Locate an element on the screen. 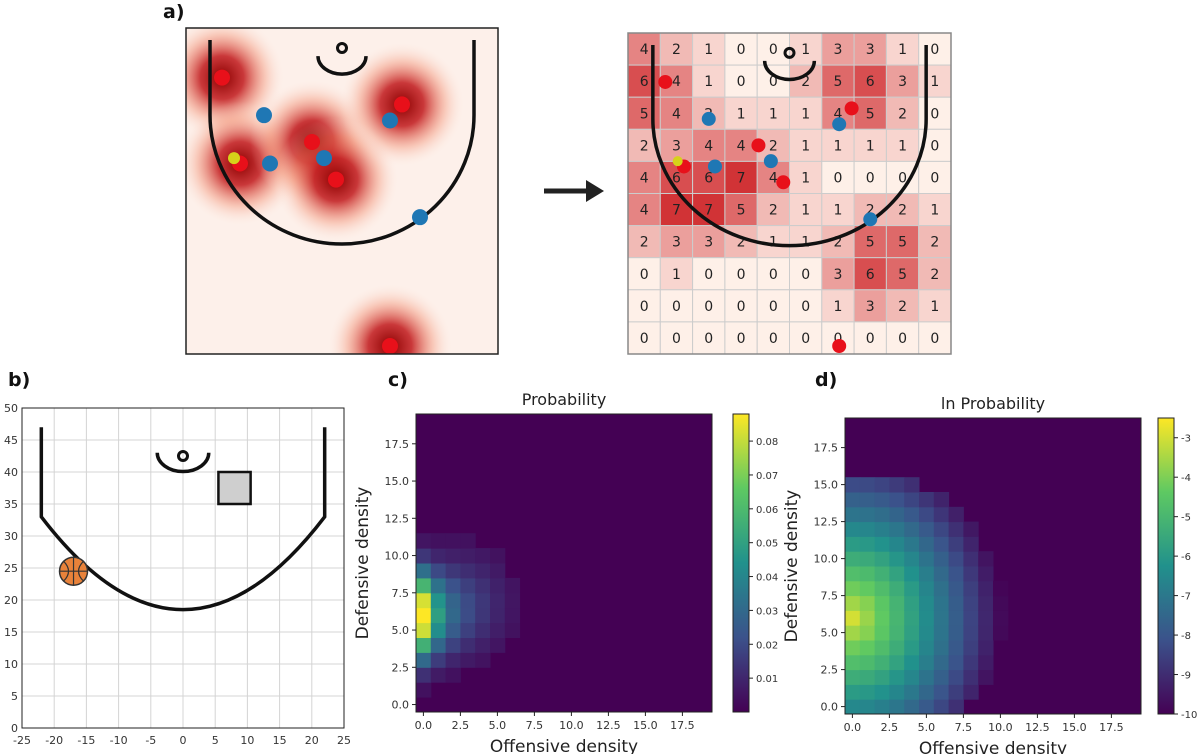 The image size is (1200, 754). y-tick-label: 20 is located at coordinates (11, 600).